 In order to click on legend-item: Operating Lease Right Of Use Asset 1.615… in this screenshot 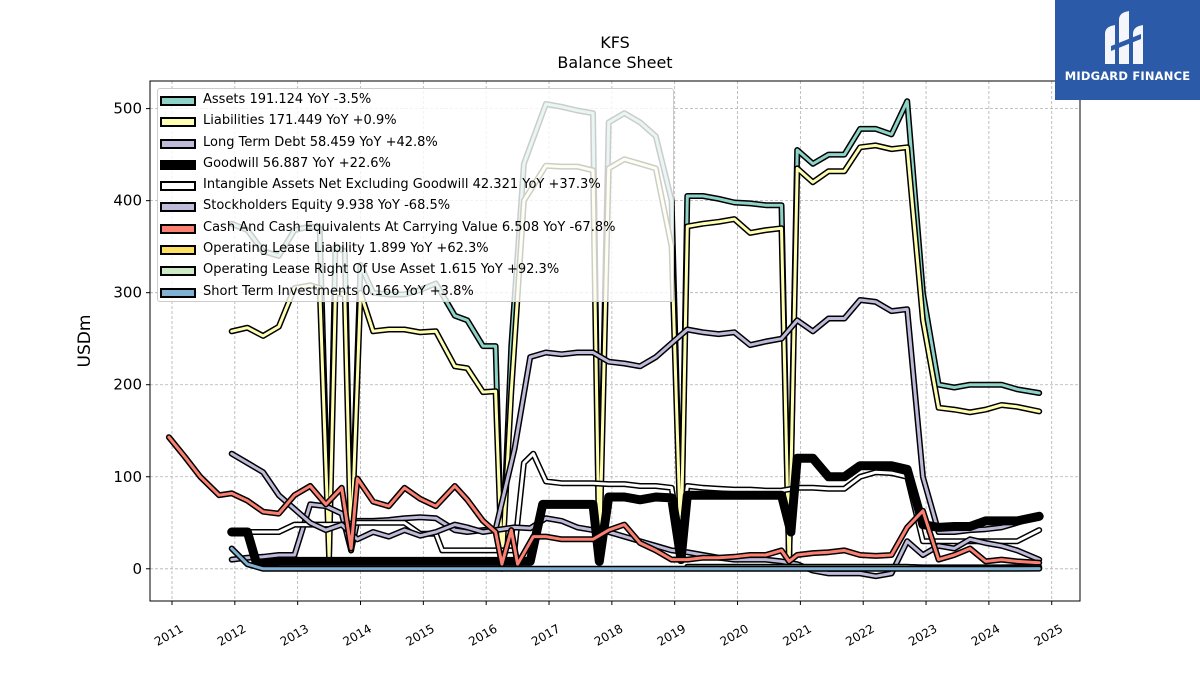, I will do `click(415, 271)`.